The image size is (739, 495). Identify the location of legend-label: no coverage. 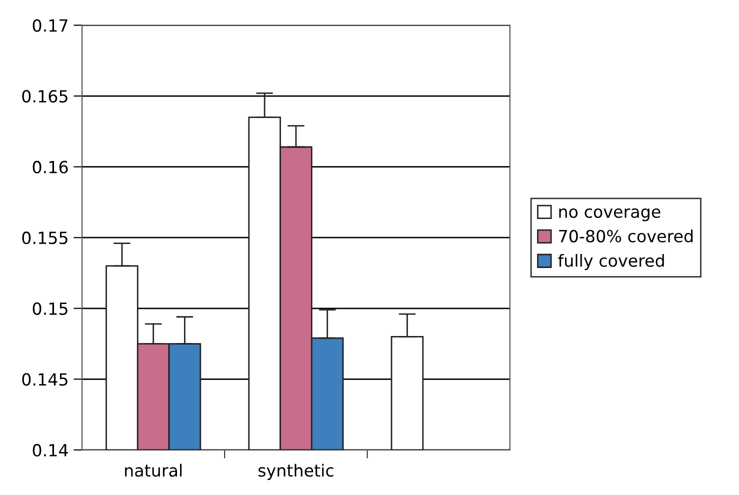
(609, 215).